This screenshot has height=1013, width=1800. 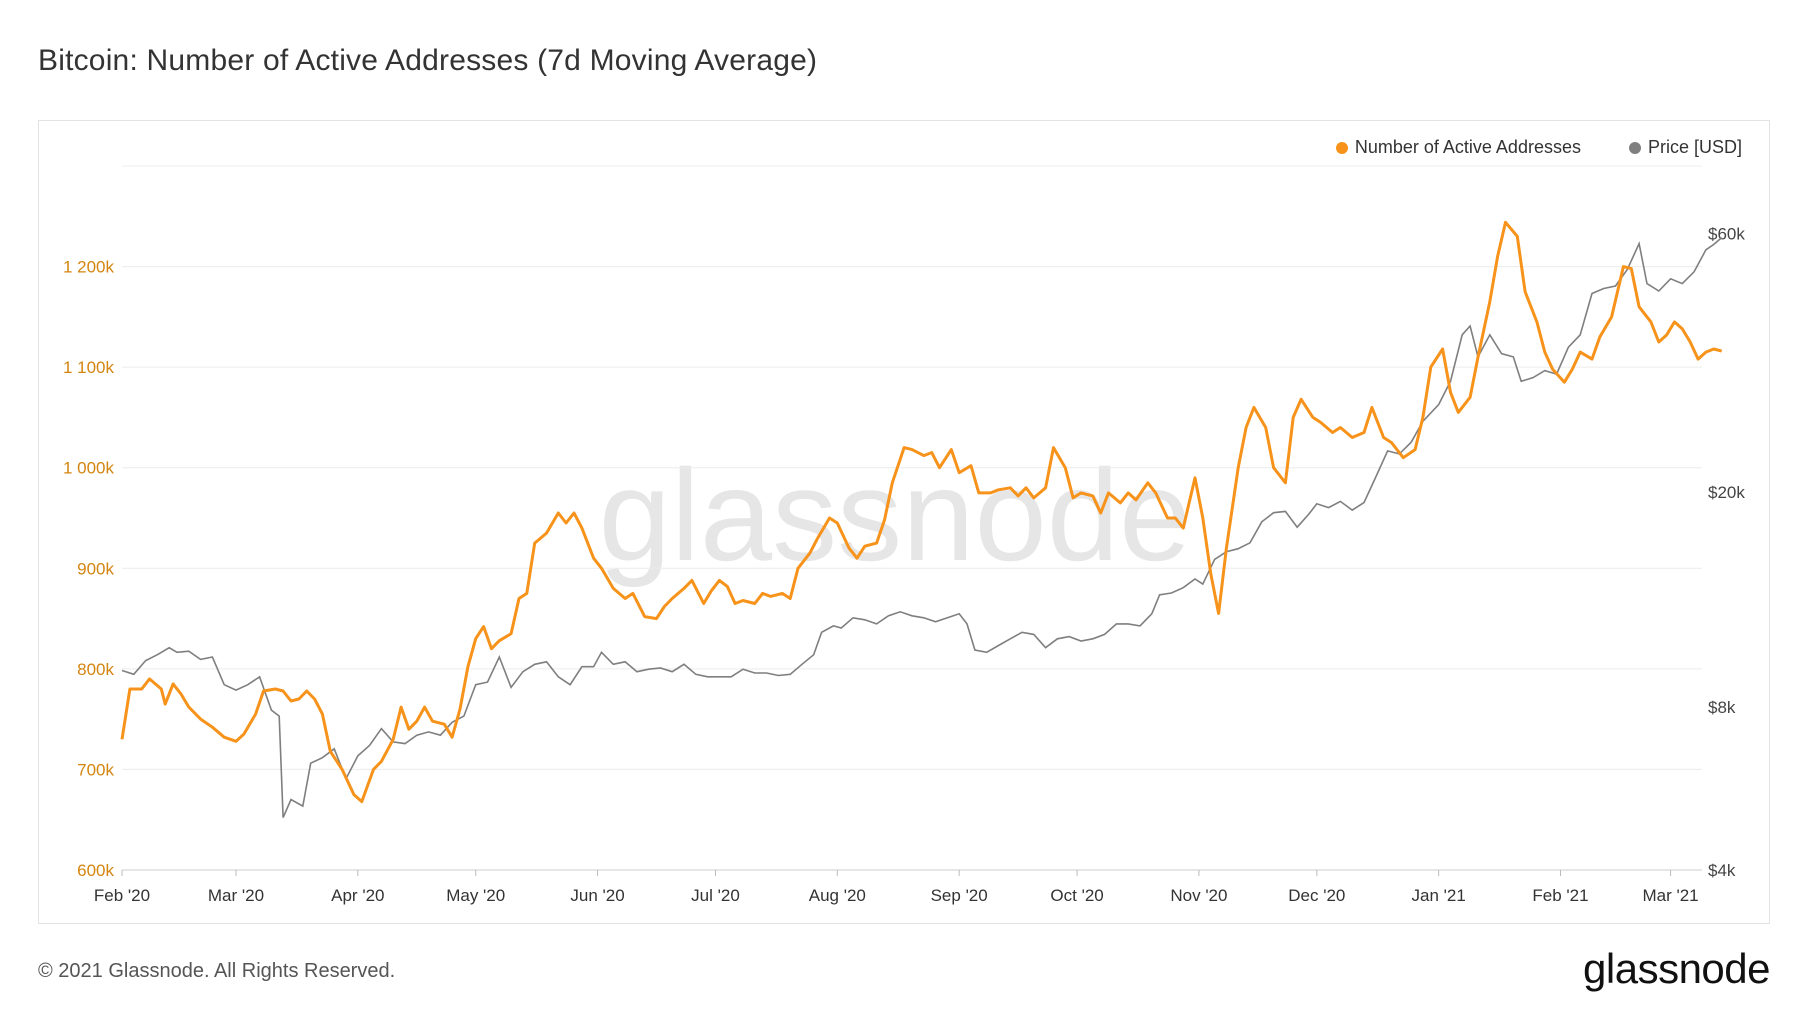 What do you see at coordinates (95, 568) in the screenshot?
I see `y-left-tick-label: 900k` at bounding box center [95, 568].